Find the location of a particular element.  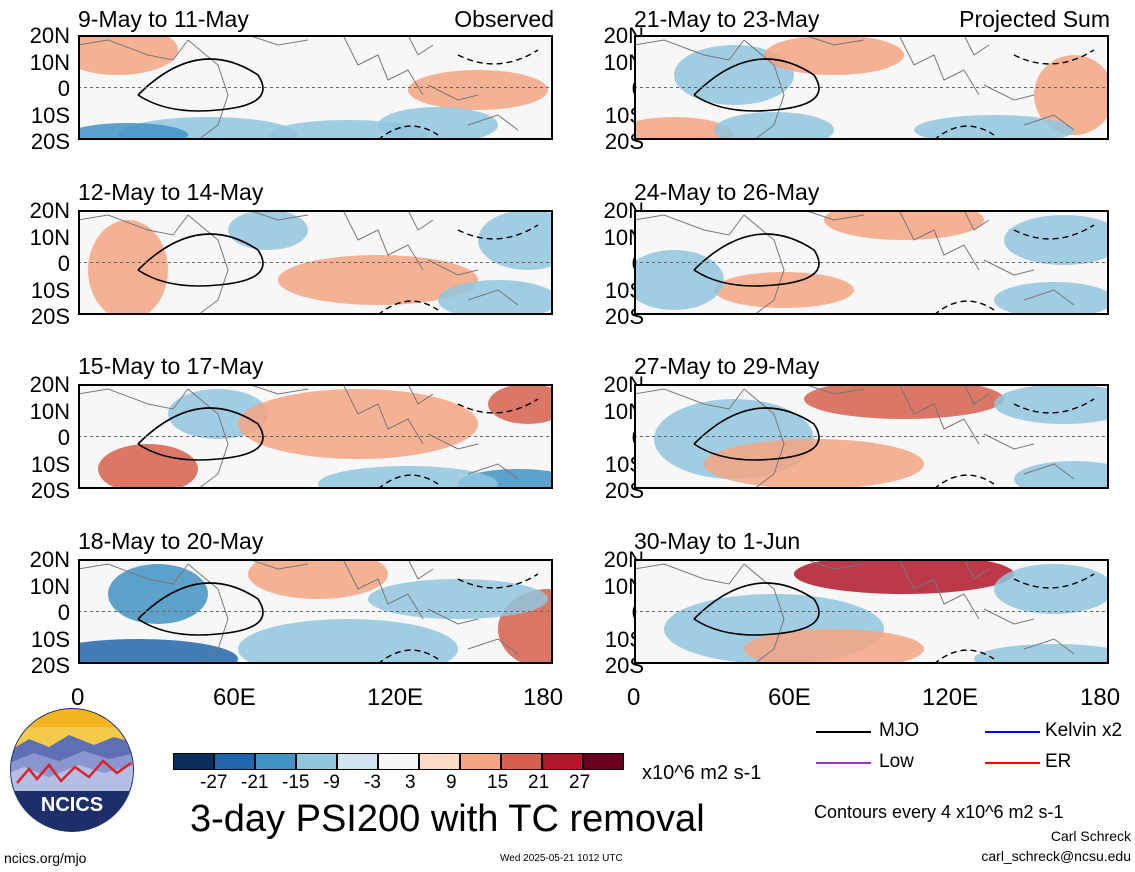

author-email: carl_schreck@ncsu.edu is located at coordinates (1056, 856).